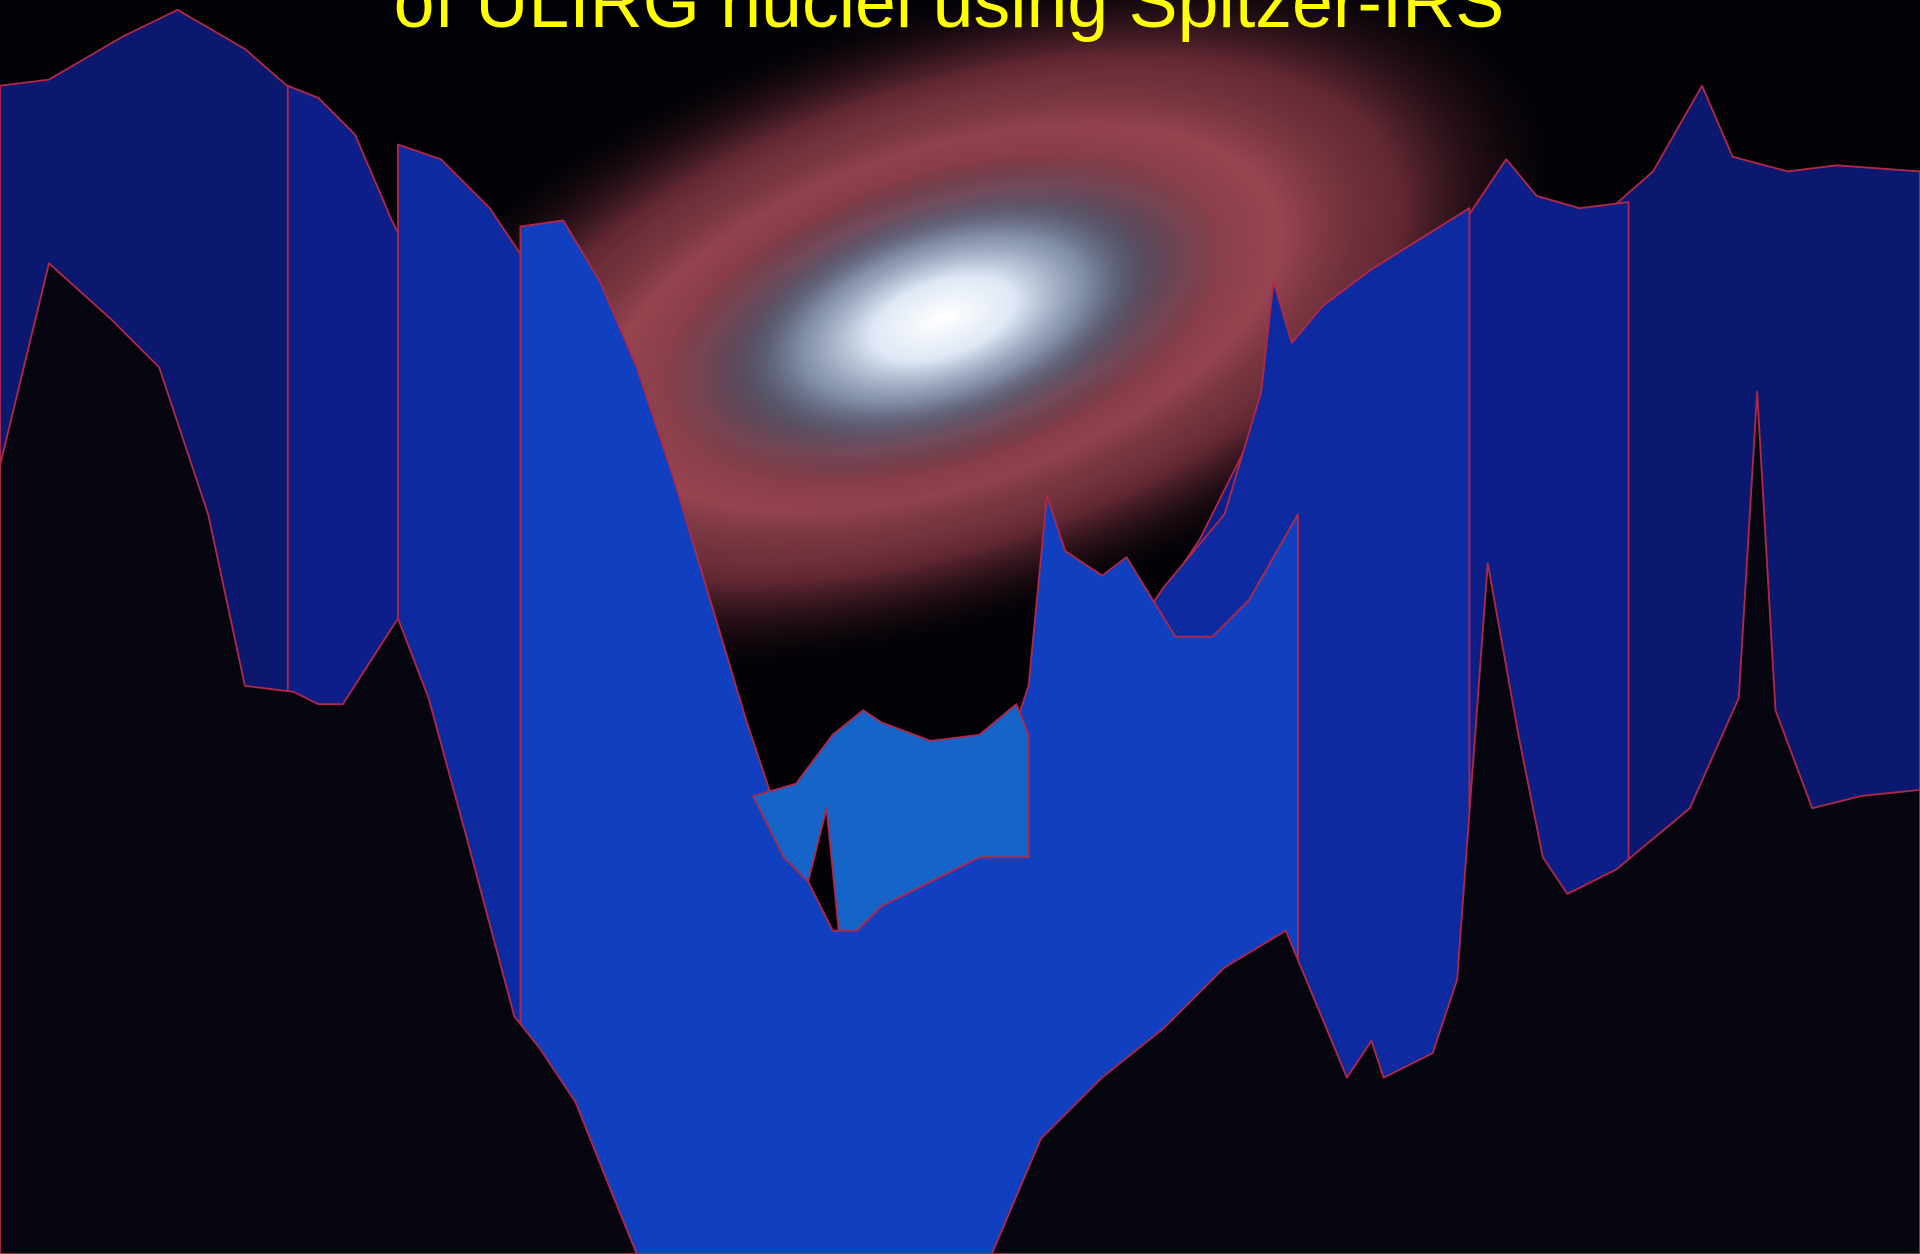  Describe the element at coordinates (891, 817) in the screenshot. I see `spectrum-layer` at that location.